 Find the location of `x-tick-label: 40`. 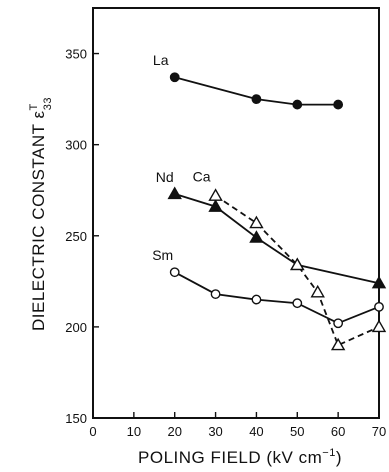

x-tick-label: 40 is located at coordinates (256, 431).